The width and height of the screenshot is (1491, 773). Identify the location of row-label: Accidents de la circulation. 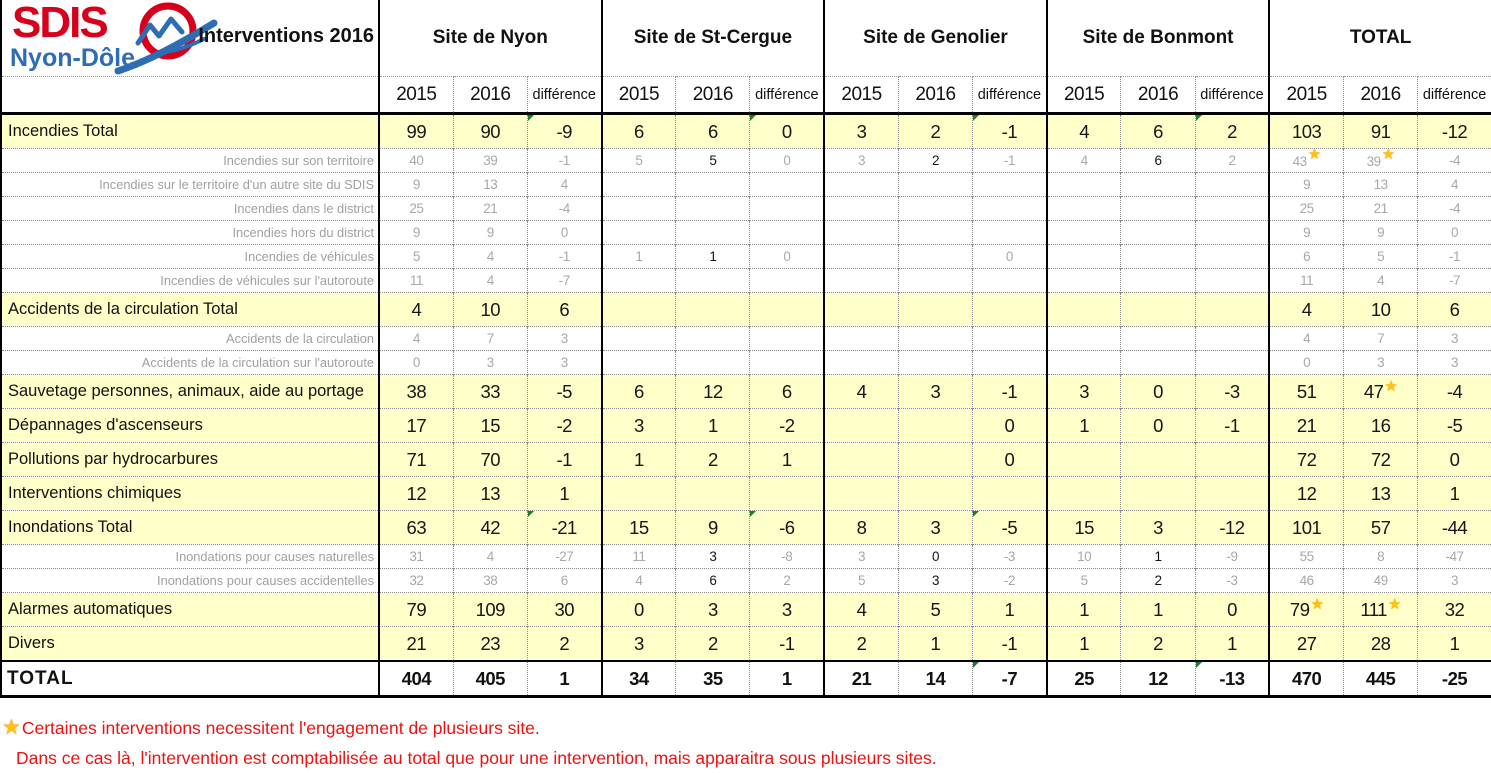
(190, 338).